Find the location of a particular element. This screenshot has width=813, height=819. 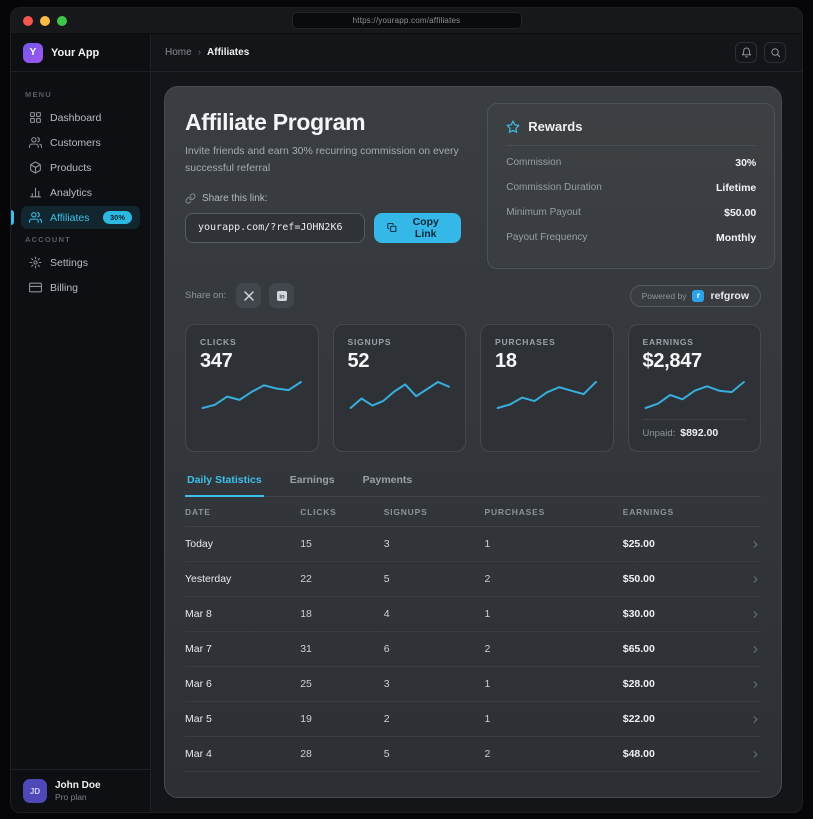

sidebar-item-settings: Settings is located at coordinates (80, 262).